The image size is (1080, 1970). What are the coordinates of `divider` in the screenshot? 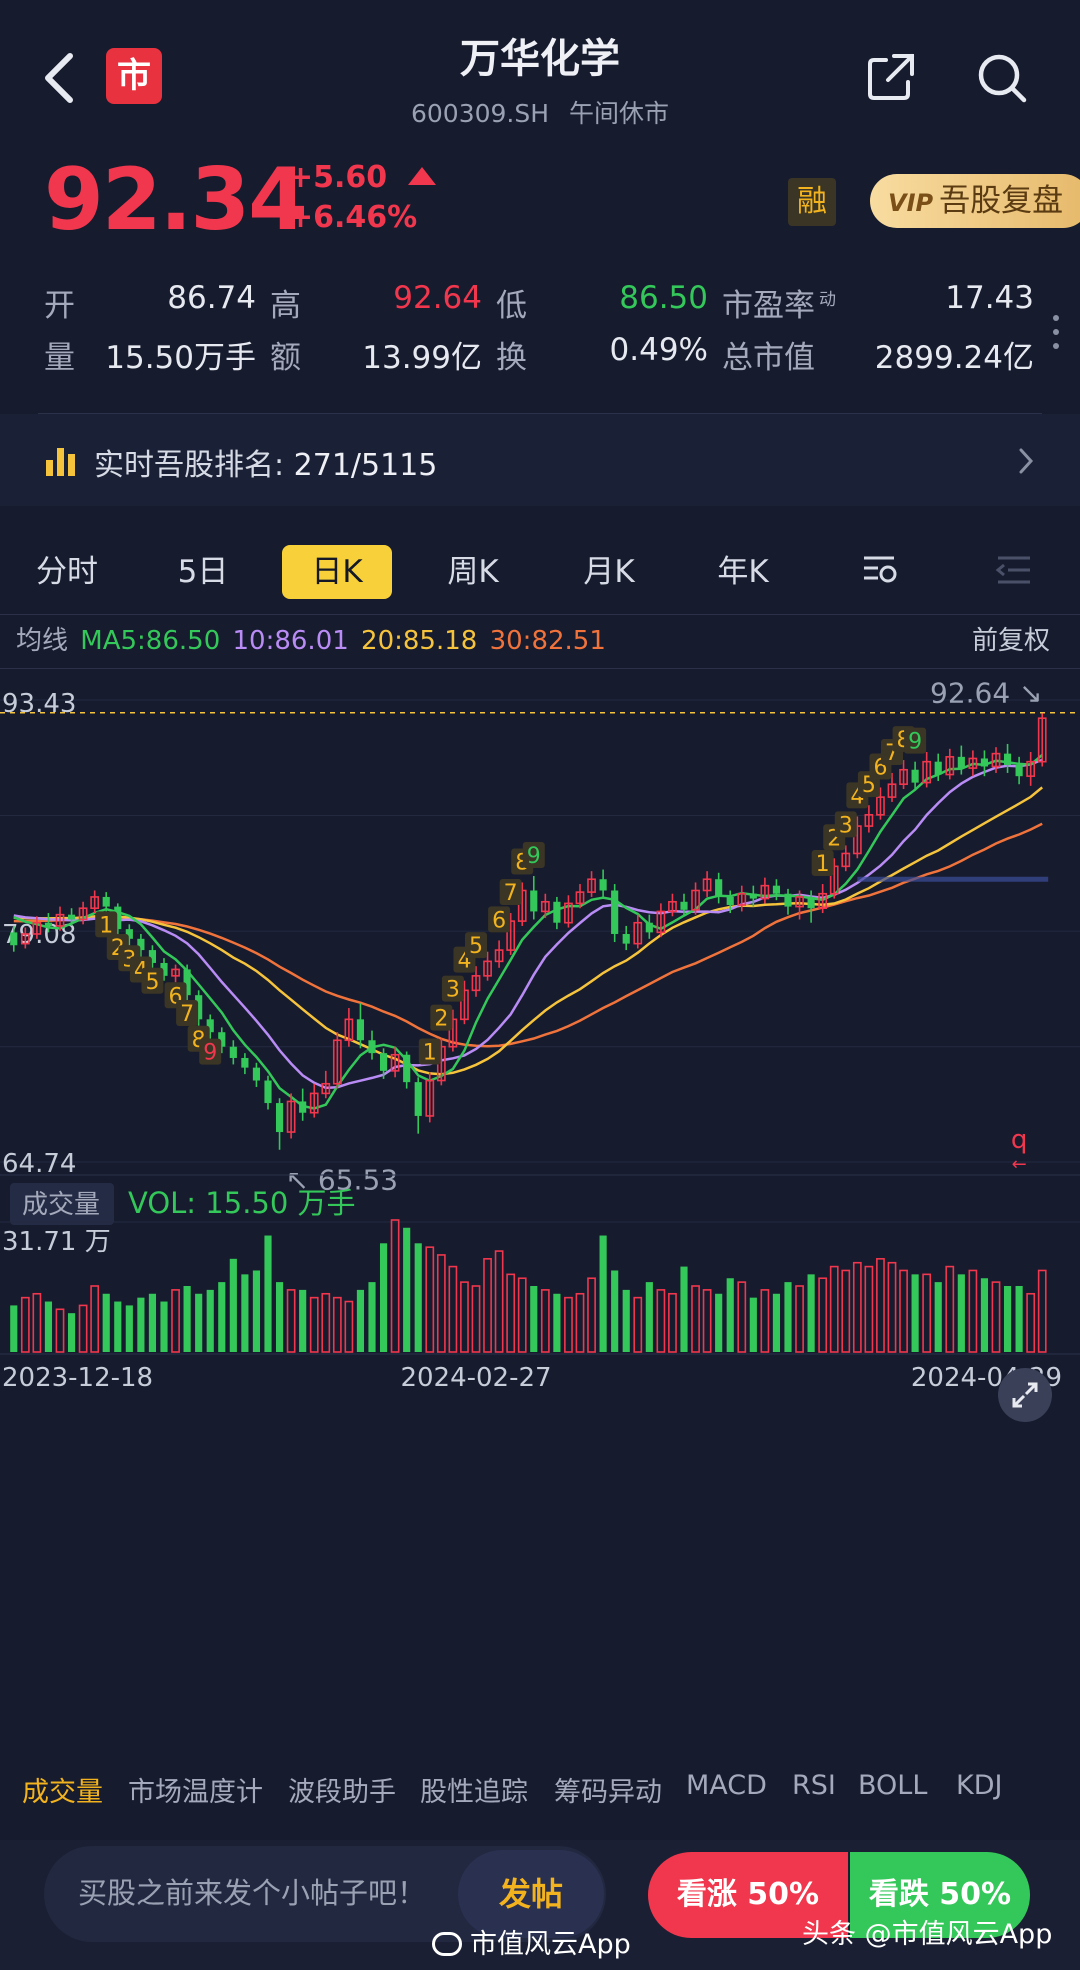 It's located at (540, 413).